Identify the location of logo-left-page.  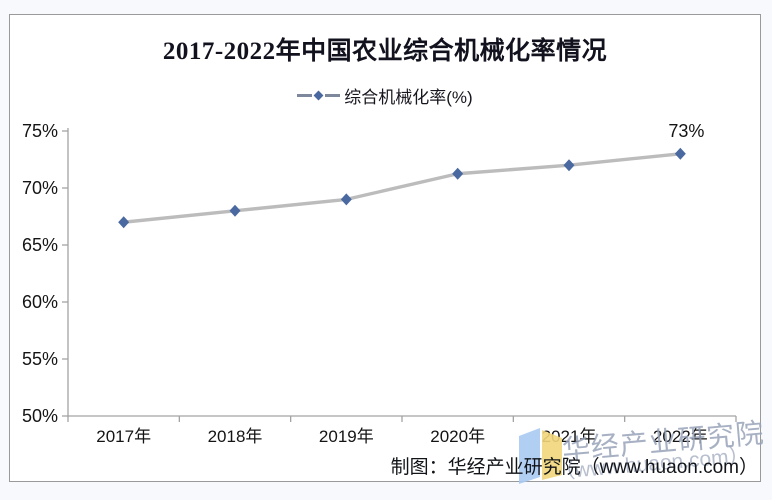
(529, 456).